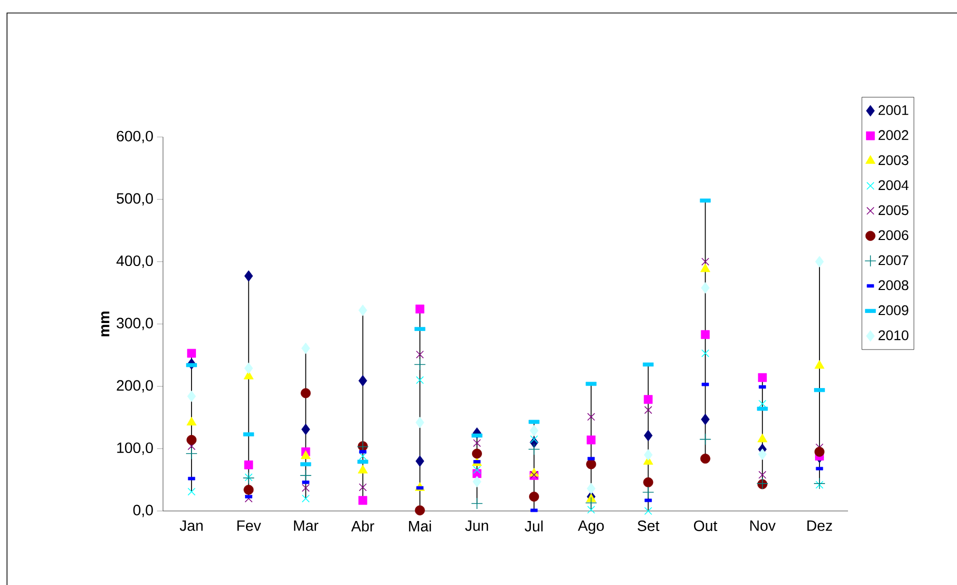 The image size is (957, 585). What do you see at coordinates (362, 526) in the screenshot?
I see `x-tick-label: Abr` at bounding box center [362, 526].